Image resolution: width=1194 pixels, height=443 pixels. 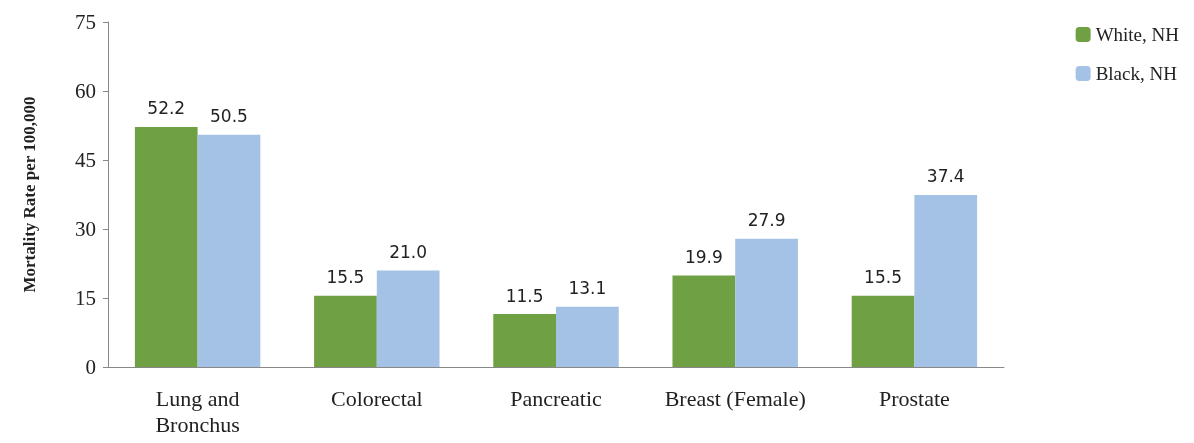 I want to click on data-label: 52.2, so click(x=166, y=108).